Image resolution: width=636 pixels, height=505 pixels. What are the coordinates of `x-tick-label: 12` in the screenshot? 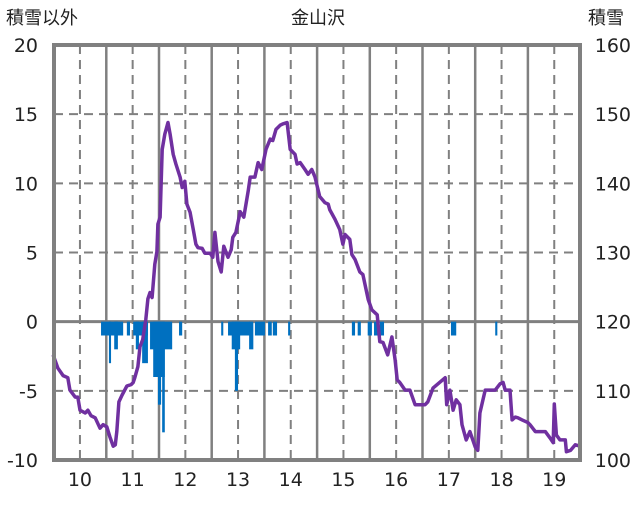 It's located at (185, 480).